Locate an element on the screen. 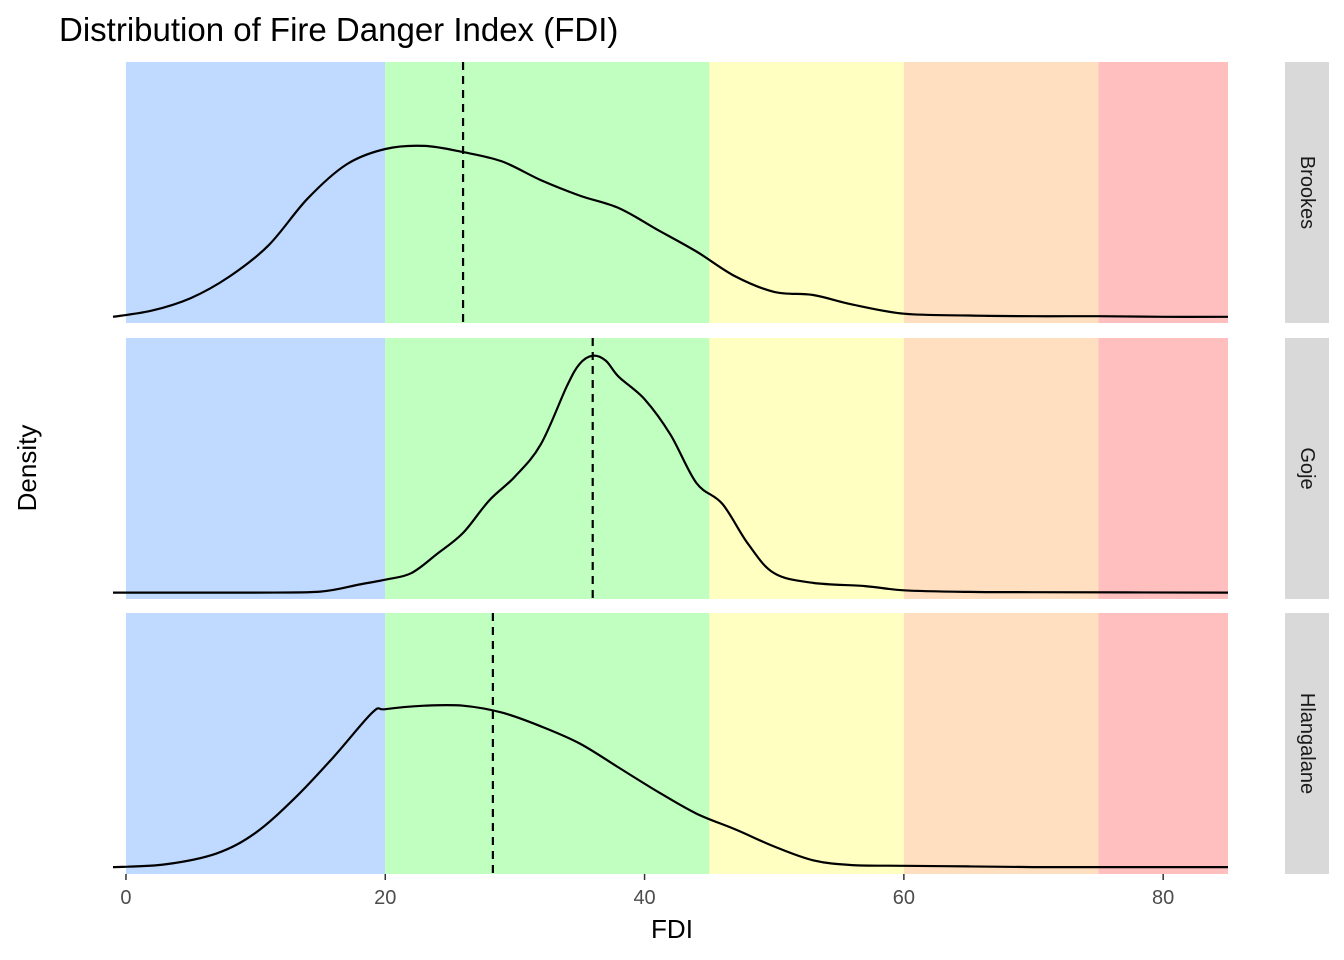 The image size is (1344, 960). x-tick-label: 80 is located at coordinates (1163, 898).